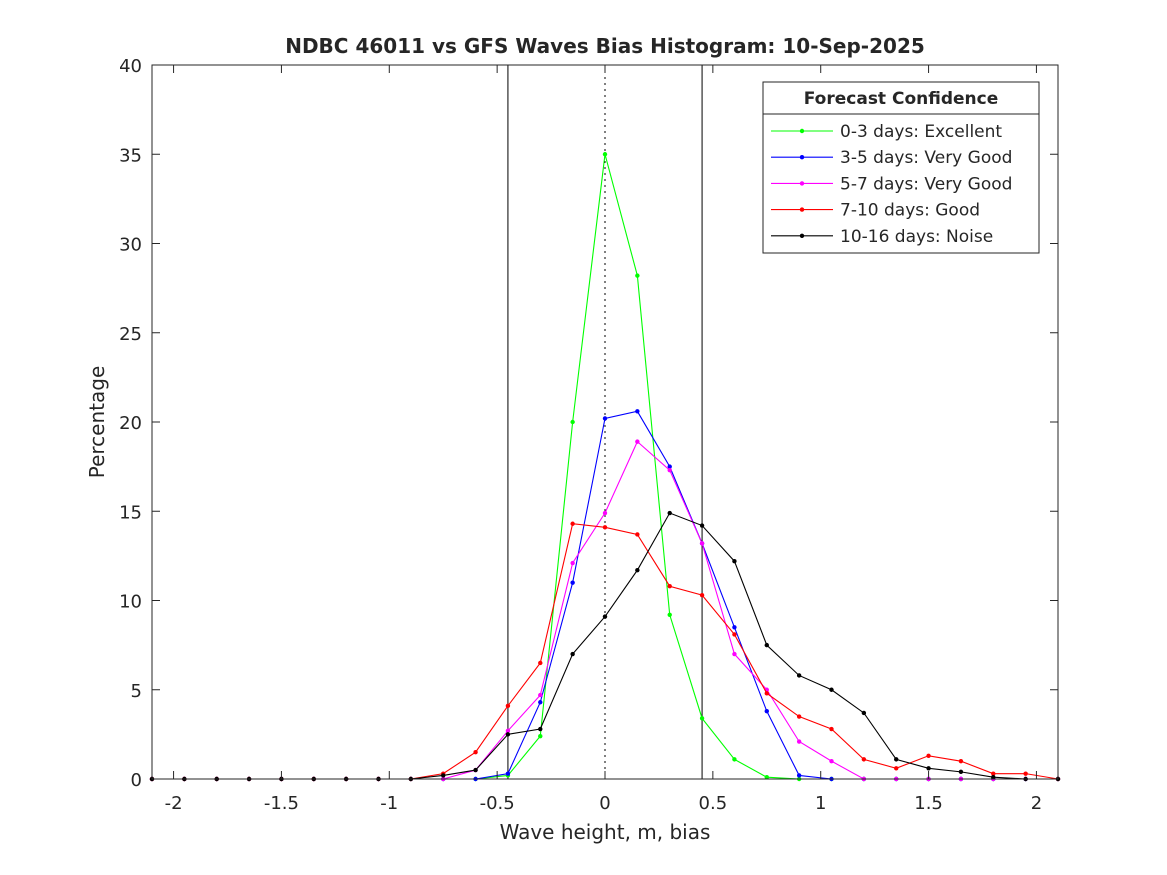  I want to click on x-tick-label: -0.5, so click(497, 803).